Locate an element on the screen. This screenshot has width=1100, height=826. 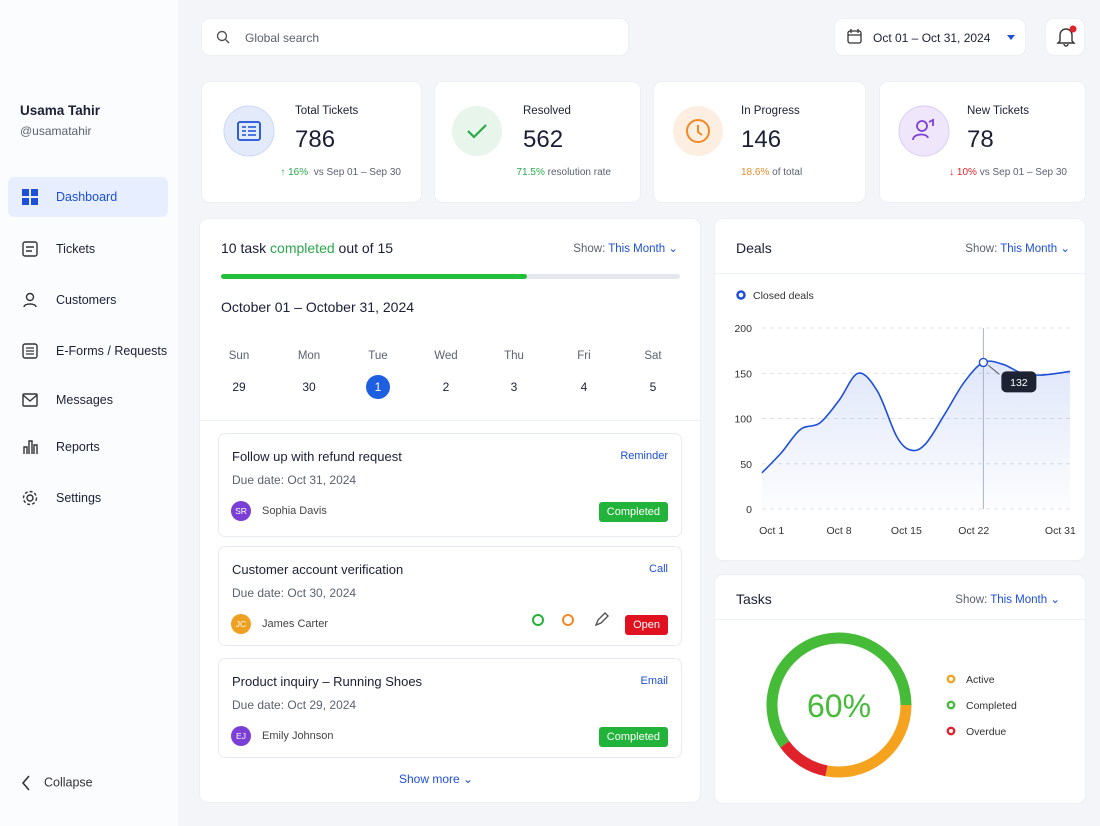
date: 5 is located at coordinates (653, 387).